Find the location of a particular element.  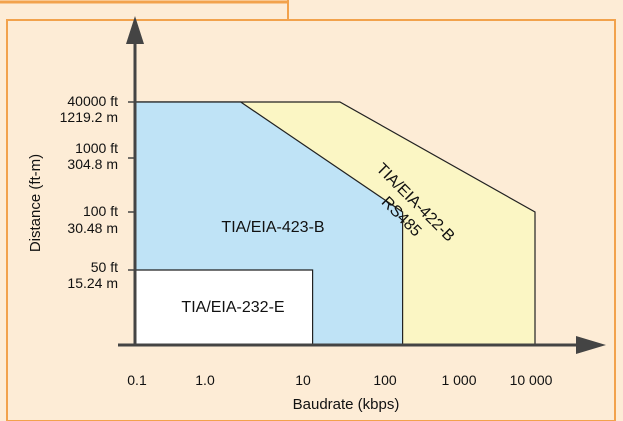

x-tick-label: 10 000 is located at coordinates (531, 380).